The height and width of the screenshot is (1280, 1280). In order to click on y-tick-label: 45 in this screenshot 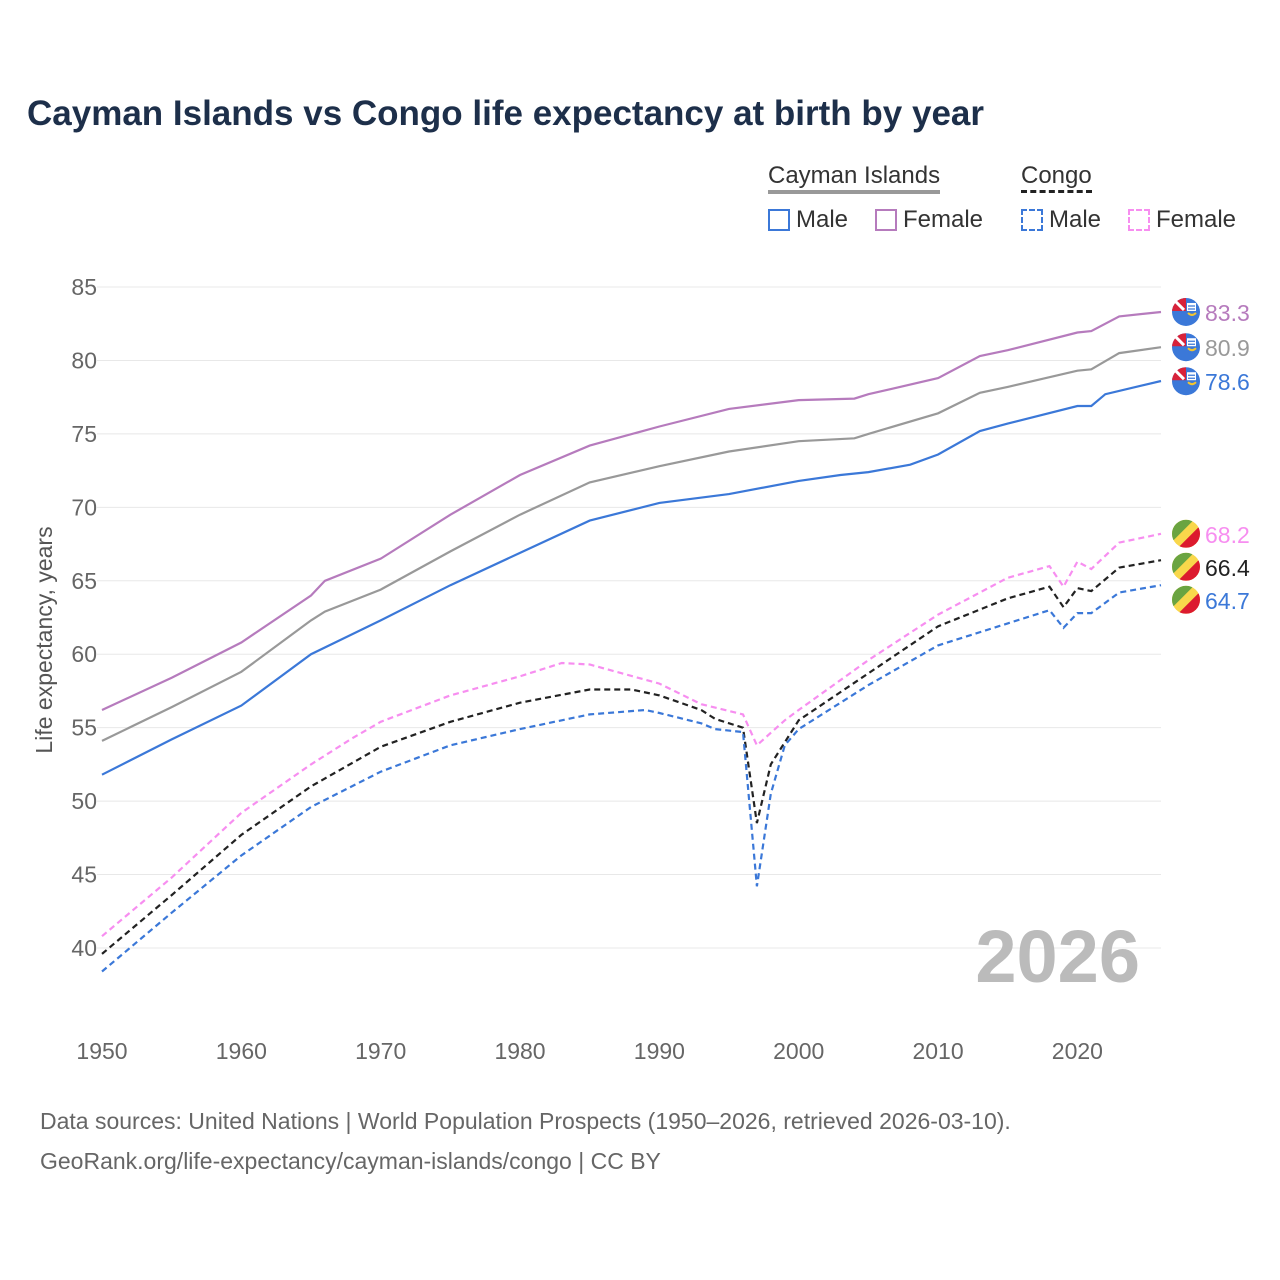, I will do `click(84, 875)`.